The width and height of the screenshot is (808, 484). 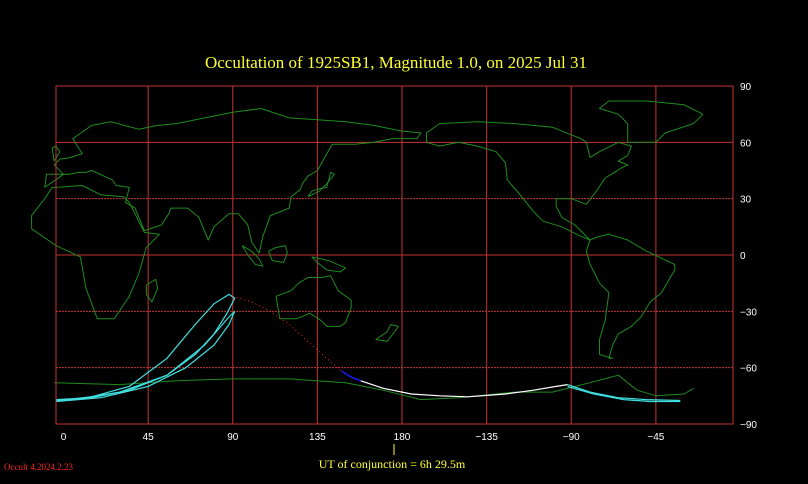 I want to click on latitude-tick-label: 0, so click(x=743, y=256).